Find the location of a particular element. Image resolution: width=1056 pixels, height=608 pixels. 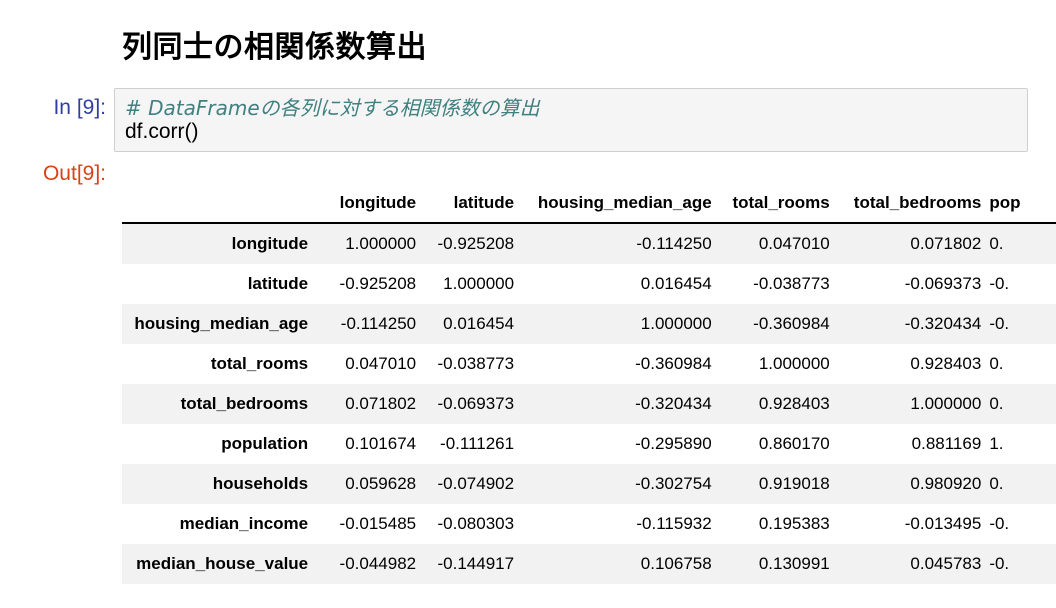

table-cell: 0.881169 is located at coordinates (946, 443).